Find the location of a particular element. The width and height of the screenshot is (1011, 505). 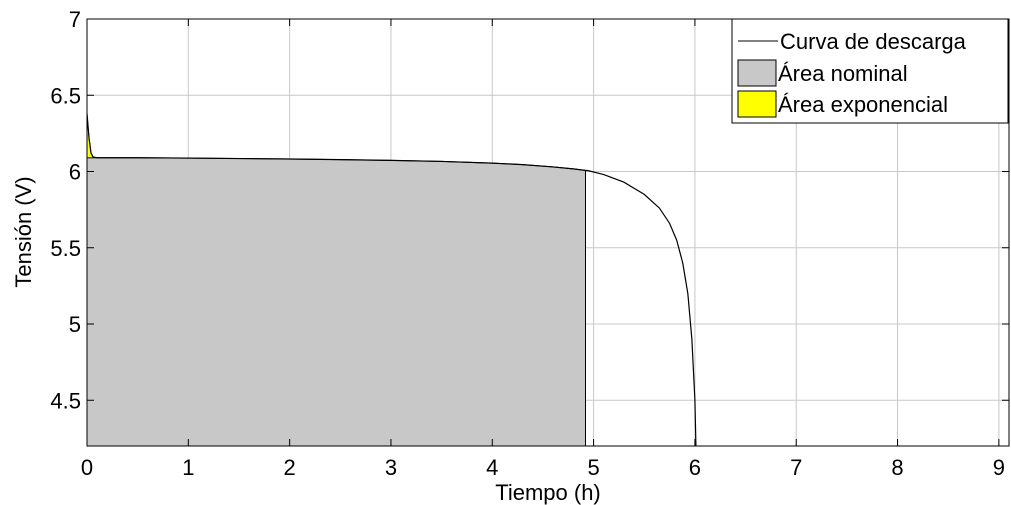

legend-box is located at coordinates (870, 71).